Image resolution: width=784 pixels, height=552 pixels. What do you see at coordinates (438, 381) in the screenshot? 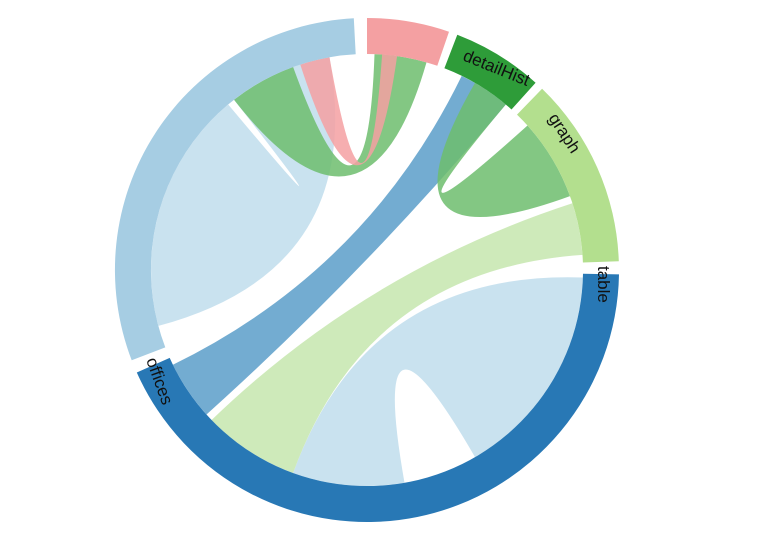
I see `ribbon-table-self` at bounding box center [438, 381].